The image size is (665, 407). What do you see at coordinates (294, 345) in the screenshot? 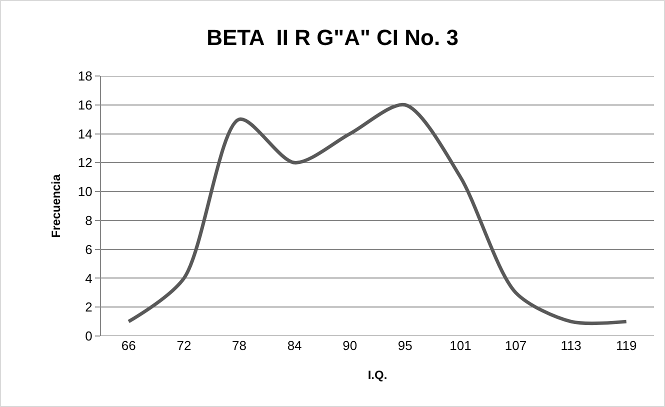
I see `x-tick-label: 84` at bounding box center [294, 345].